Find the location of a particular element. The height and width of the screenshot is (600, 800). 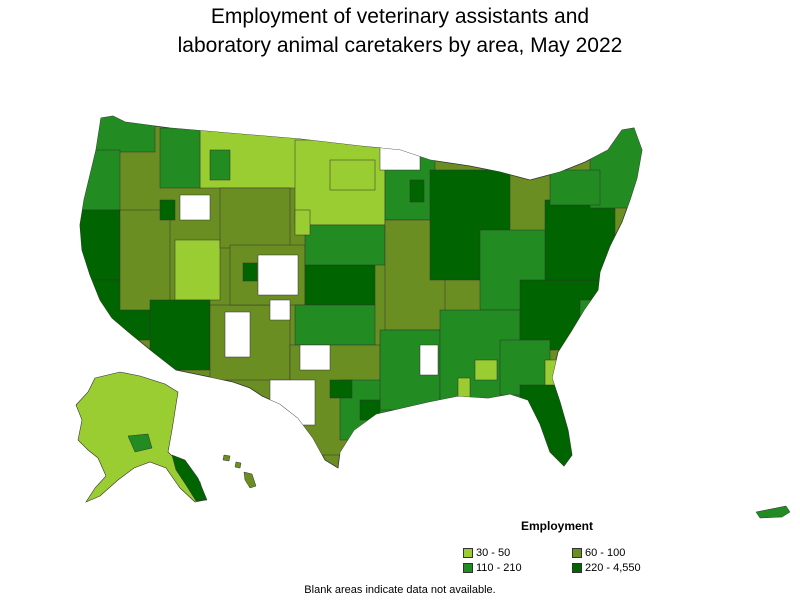

legend-item-220-4550: 220 - 4,550 is located at coordinates (606, 568).